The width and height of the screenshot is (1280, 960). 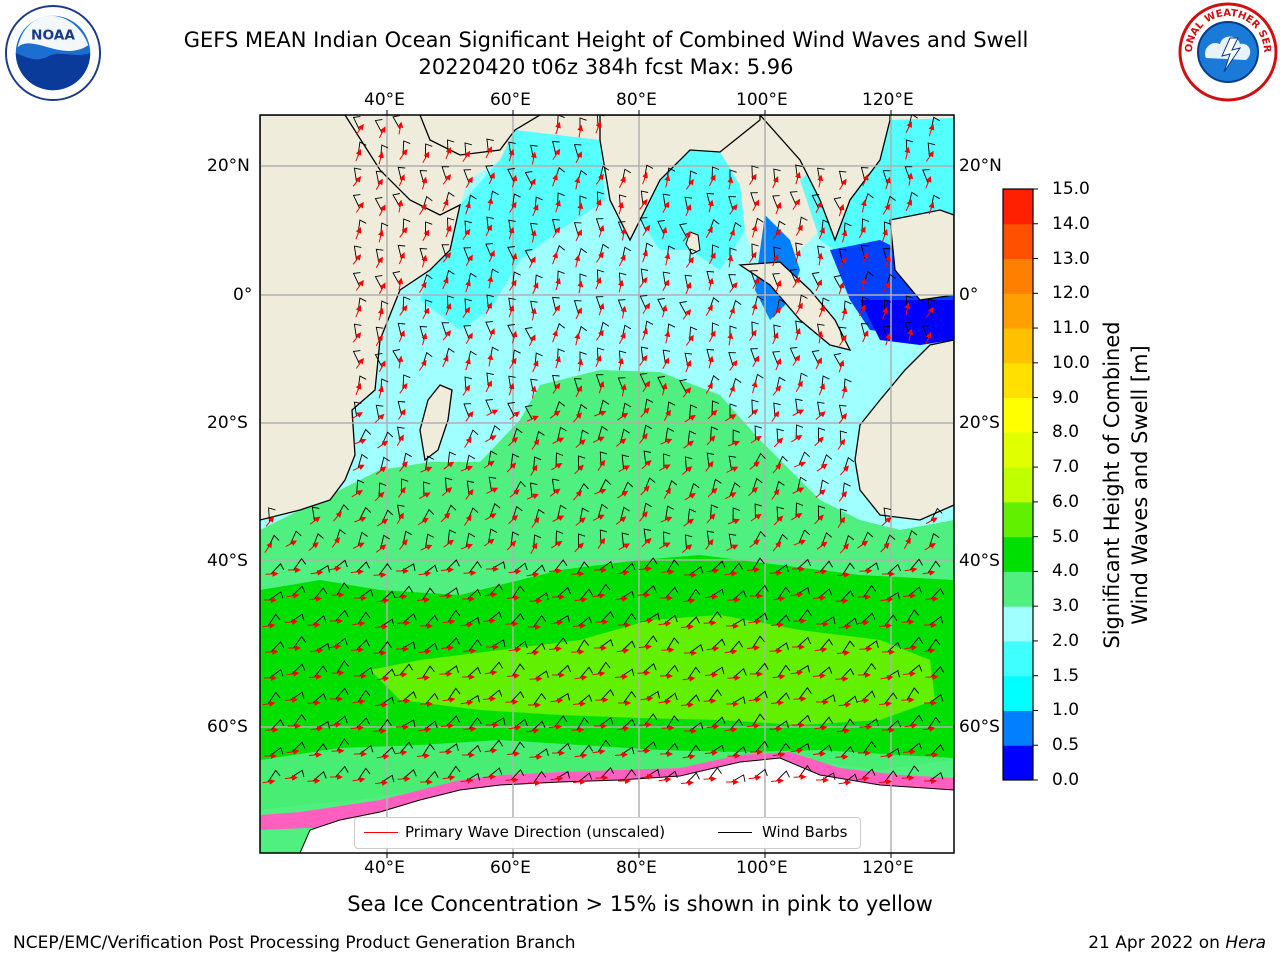 What do you see at coordinates (384, 100) in the screenshot?
I see `lon-label-top-40e: 40°E` at bounding box center [384, 100].